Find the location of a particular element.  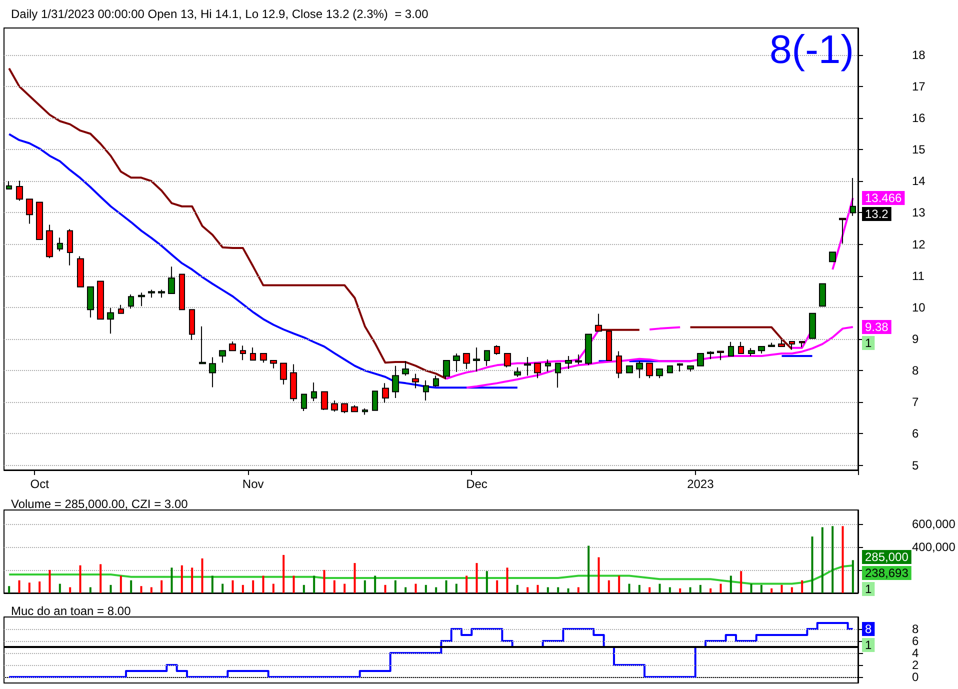

y-tick-label: 8 is located at coordinates (915, 371).